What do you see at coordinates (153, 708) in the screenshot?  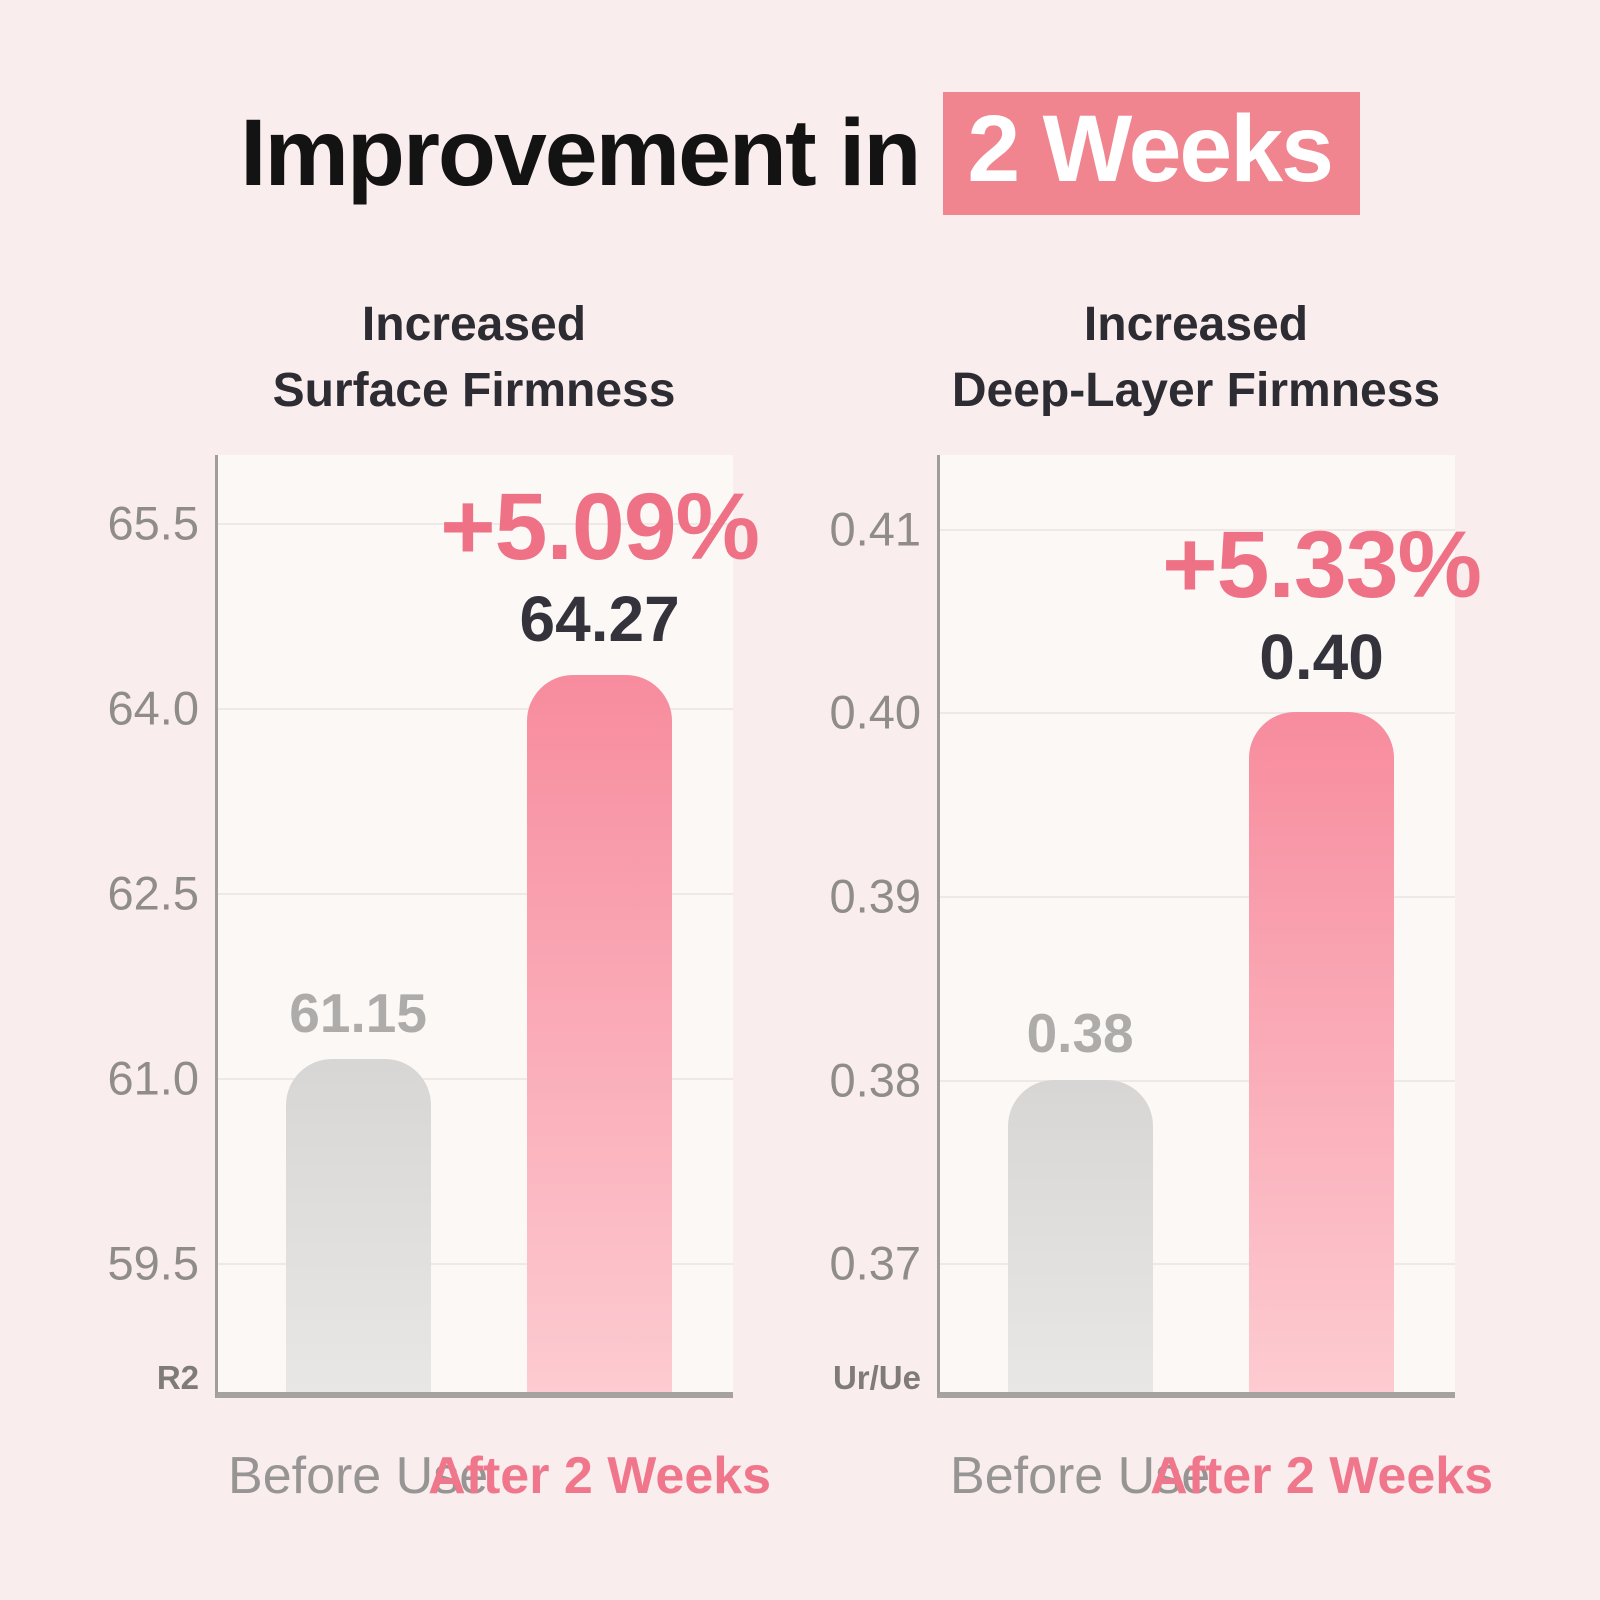 I see `y-tick-label: 64.0` at bounding box center [153, 708].